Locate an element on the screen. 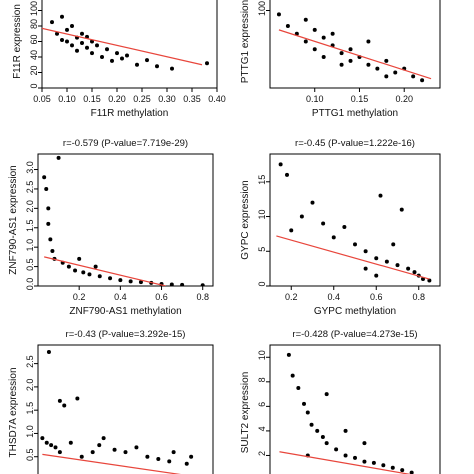 This screenshot has width=474, height=474. plot-title: r=-0.579 (P-value=7.719e-29) is located at coordinates (125, 143).